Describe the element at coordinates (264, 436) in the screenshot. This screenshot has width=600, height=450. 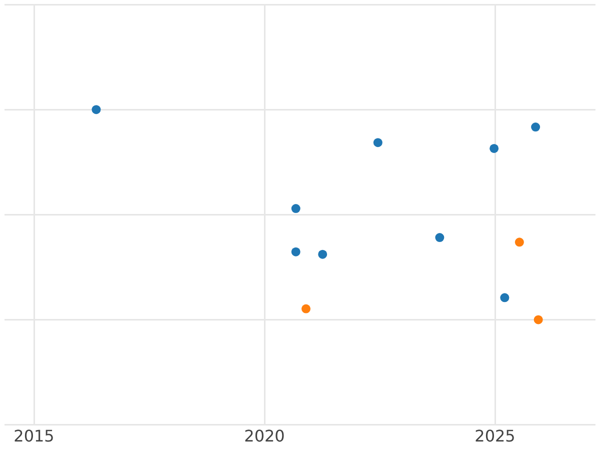
I see `x-tick-label: 2020` at that location.